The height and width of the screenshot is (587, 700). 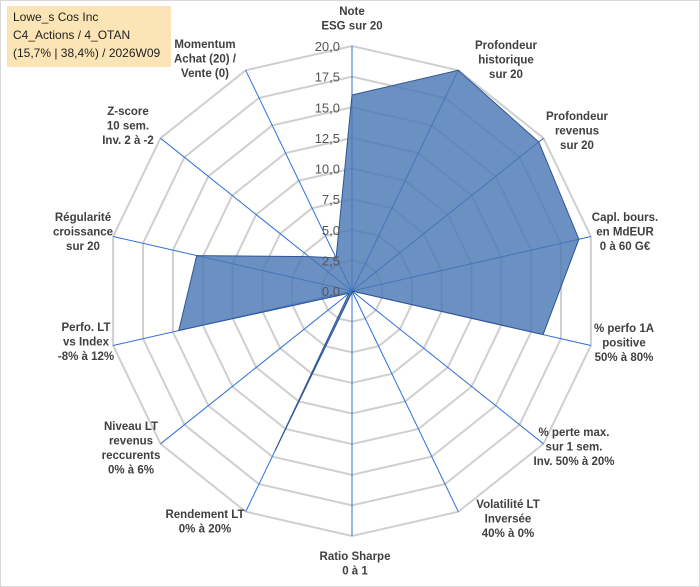 I want to click on radar-tick-label: 7,5, so click(x=331, y=199).